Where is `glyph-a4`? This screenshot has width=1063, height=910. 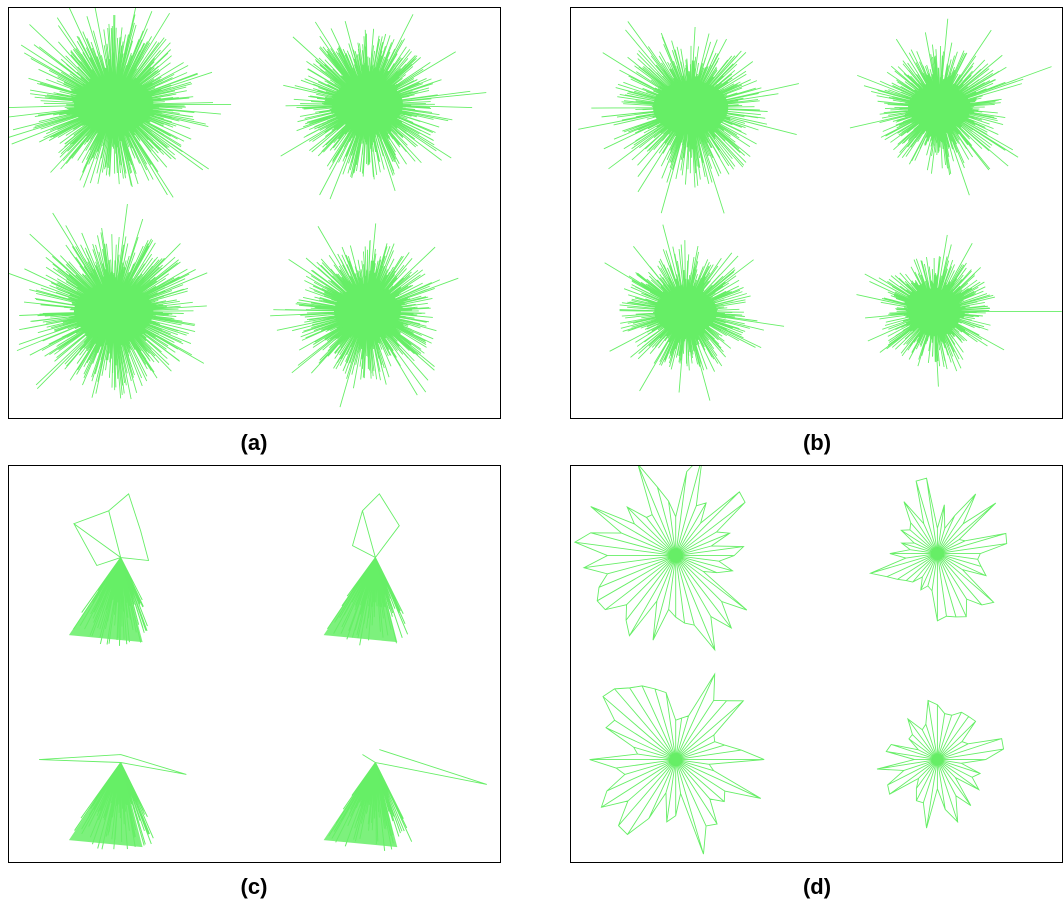
glyph-a4 is located at coordinates (364, 315).